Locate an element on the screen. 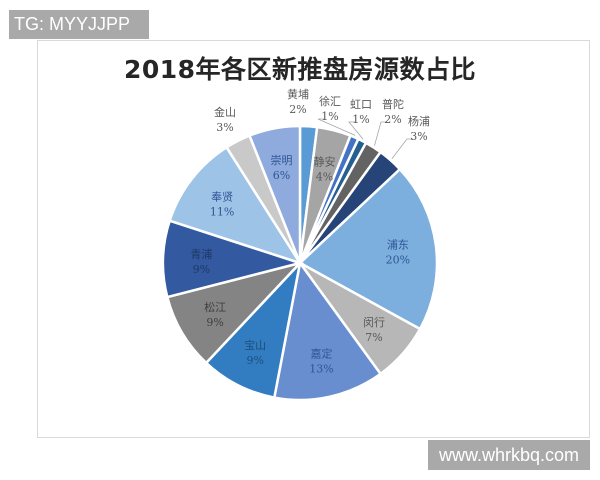 The width and height of the screenshot is (600, 480). slice-percent-label: 7% is located at coordinates (373, 337).